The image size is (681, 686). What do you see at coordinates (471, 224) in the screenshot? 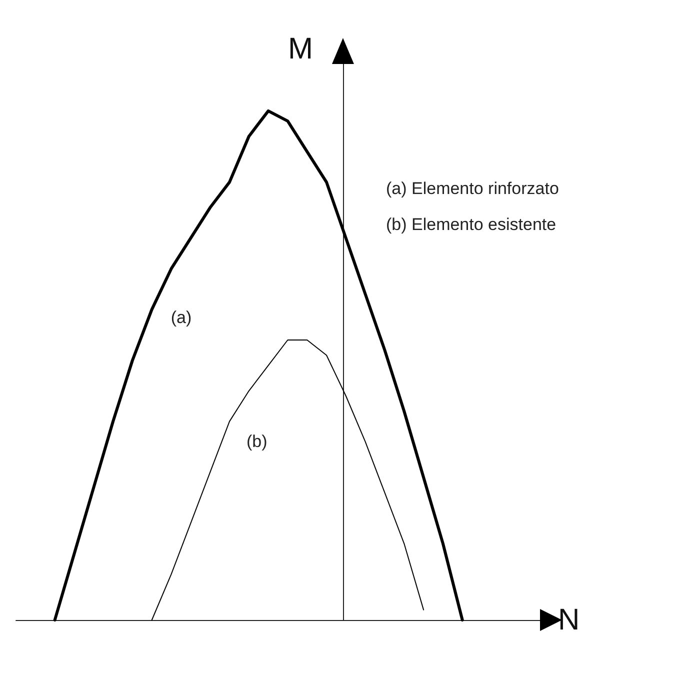
I see `annotation: (b) Elemento esistente` at bounding box center [471, 224].